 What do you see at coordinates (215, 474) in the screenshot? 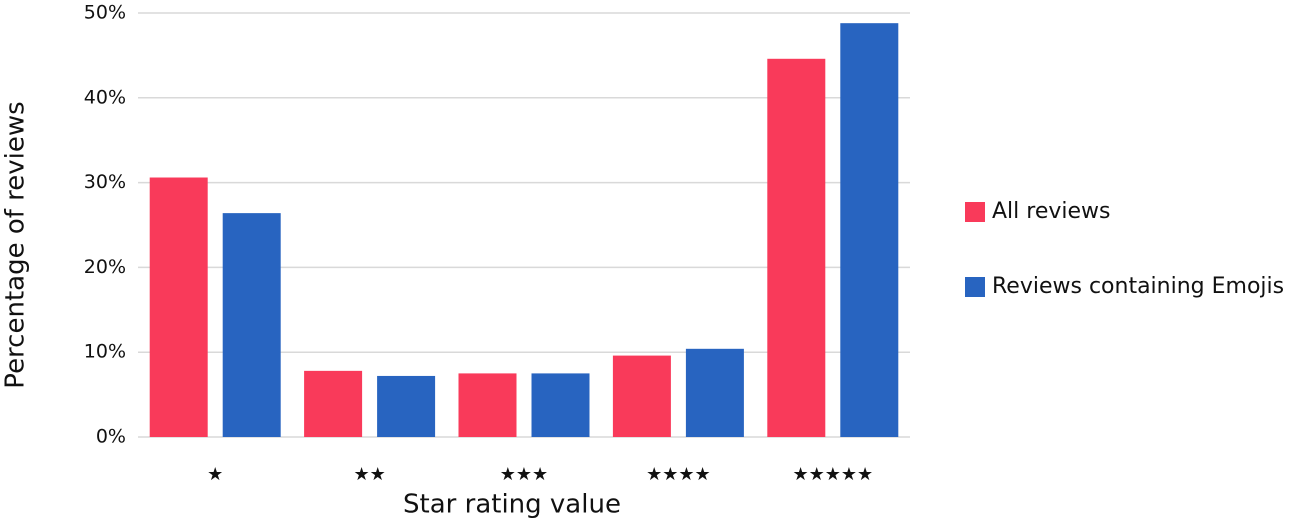
I see `x-tick-label: ★` at bounding box center [215, 474].